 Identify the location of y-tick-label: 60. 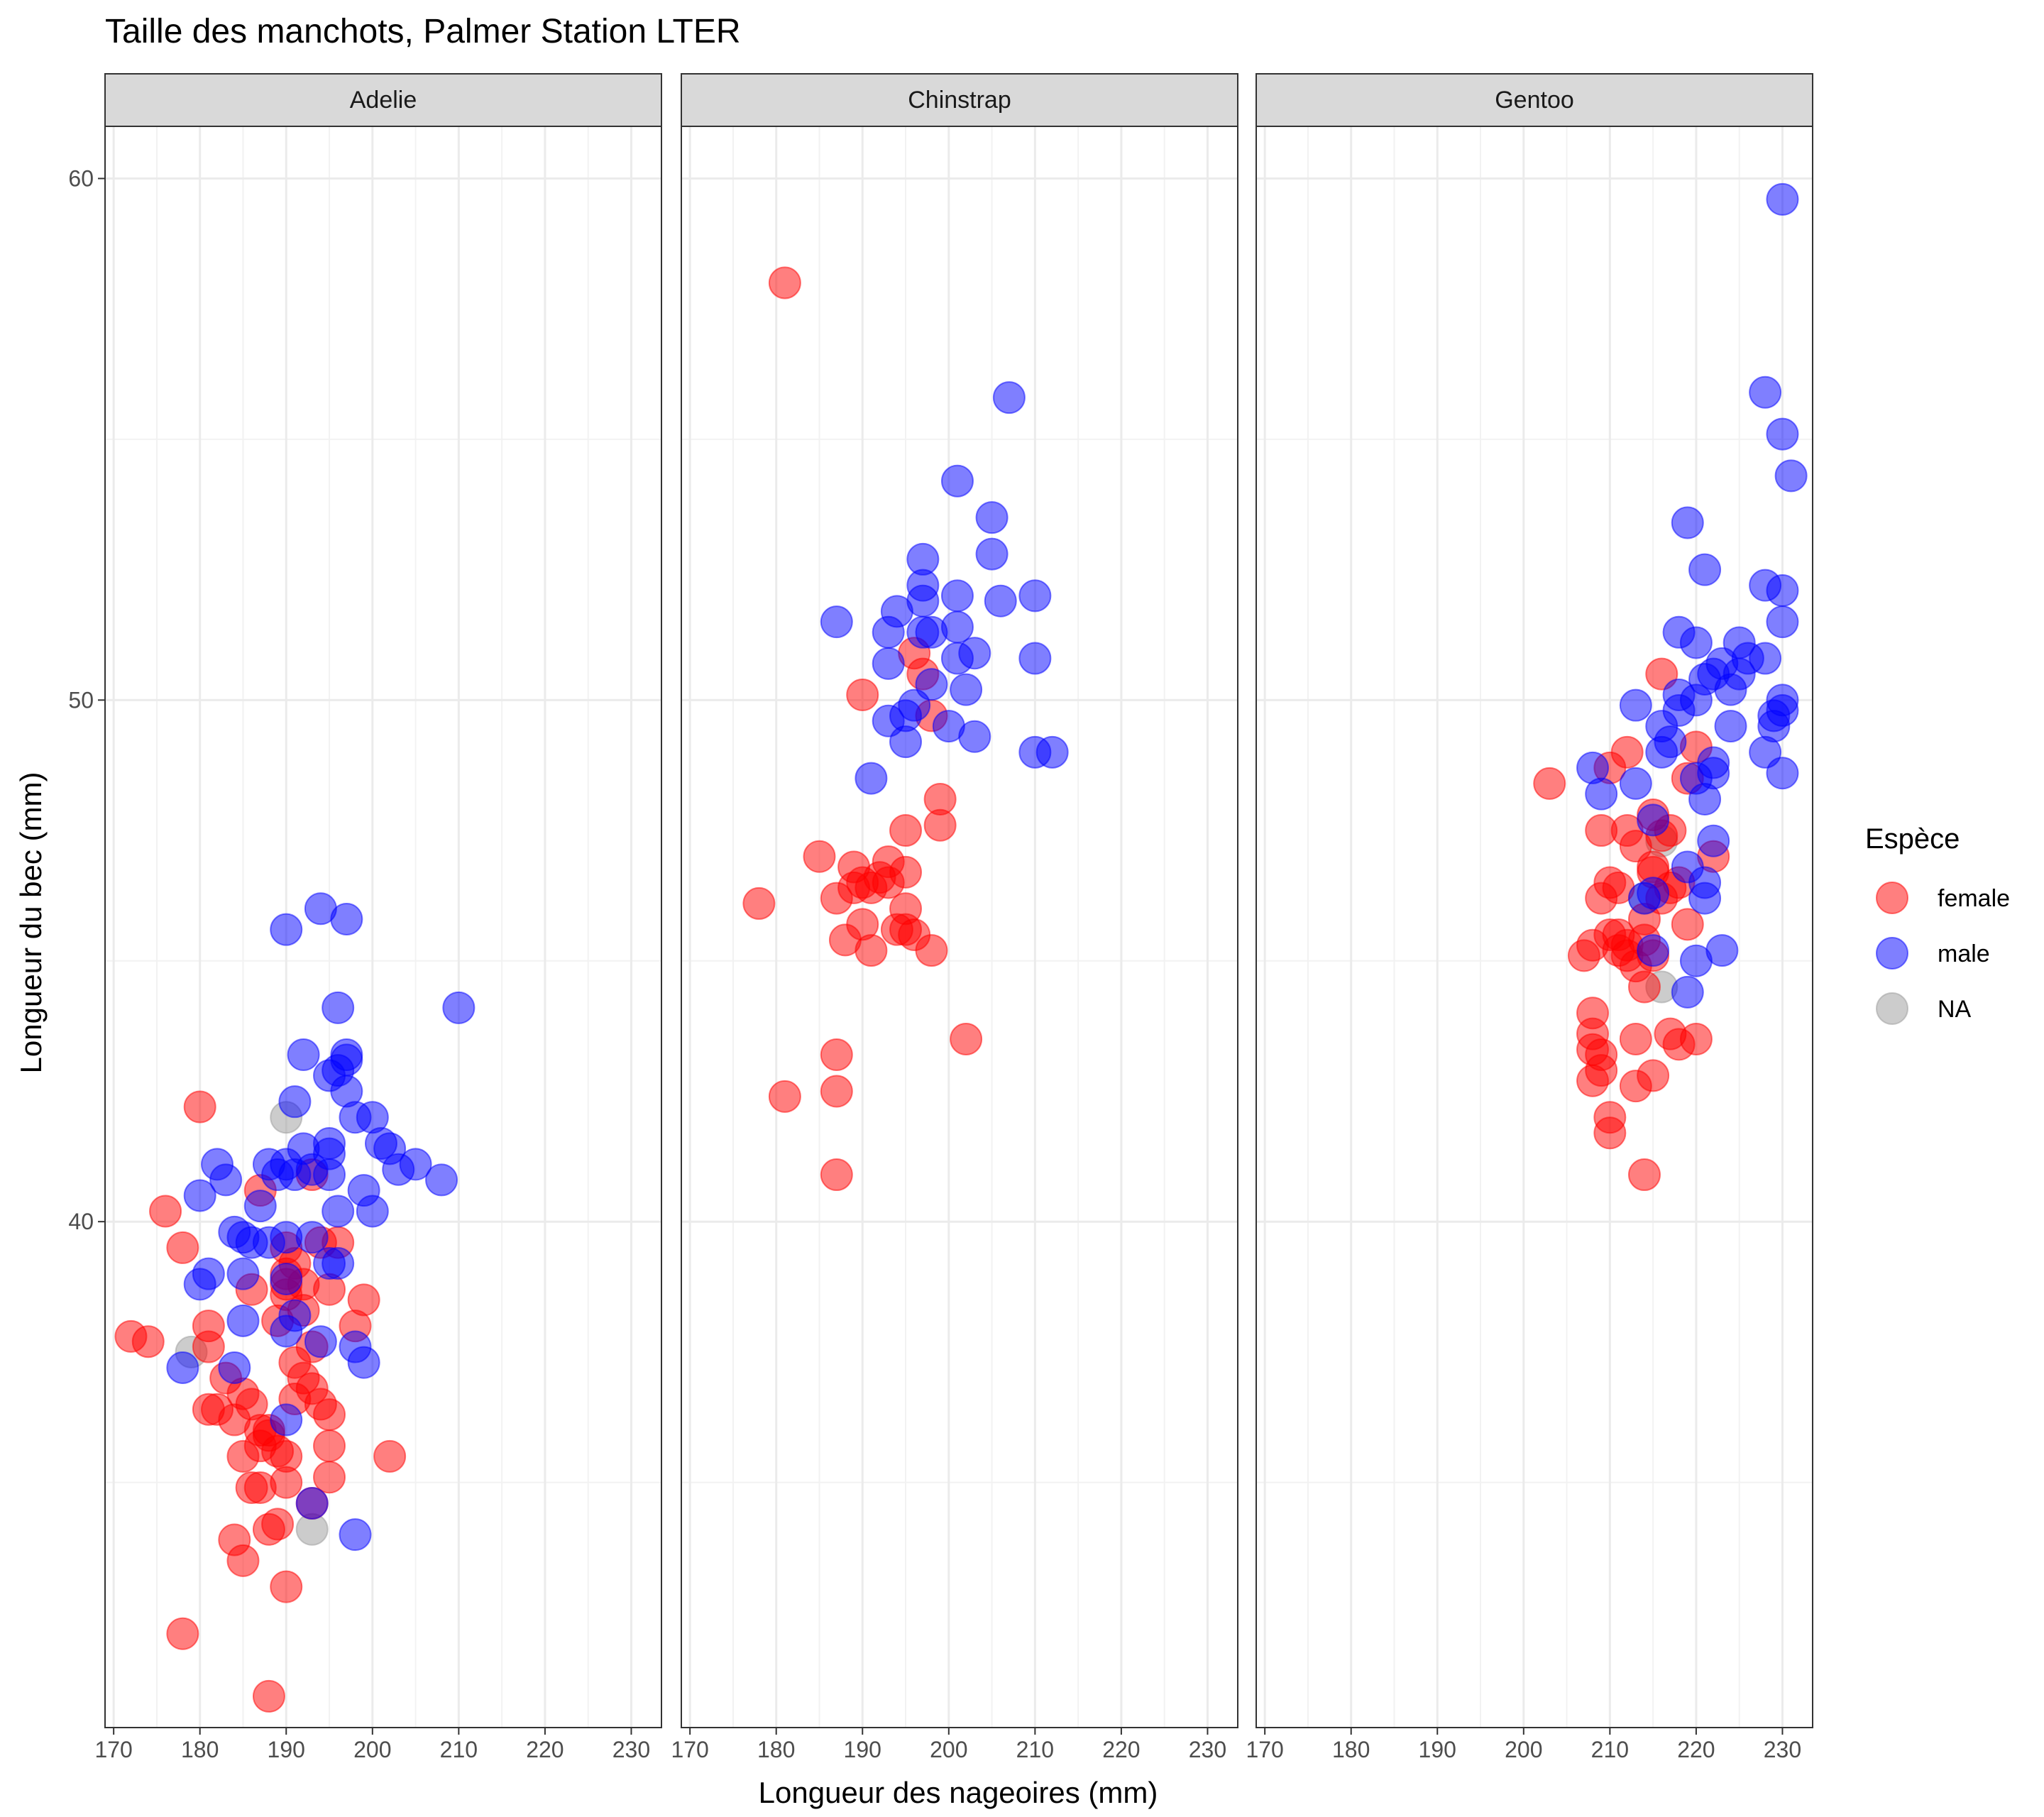
(81, 178).